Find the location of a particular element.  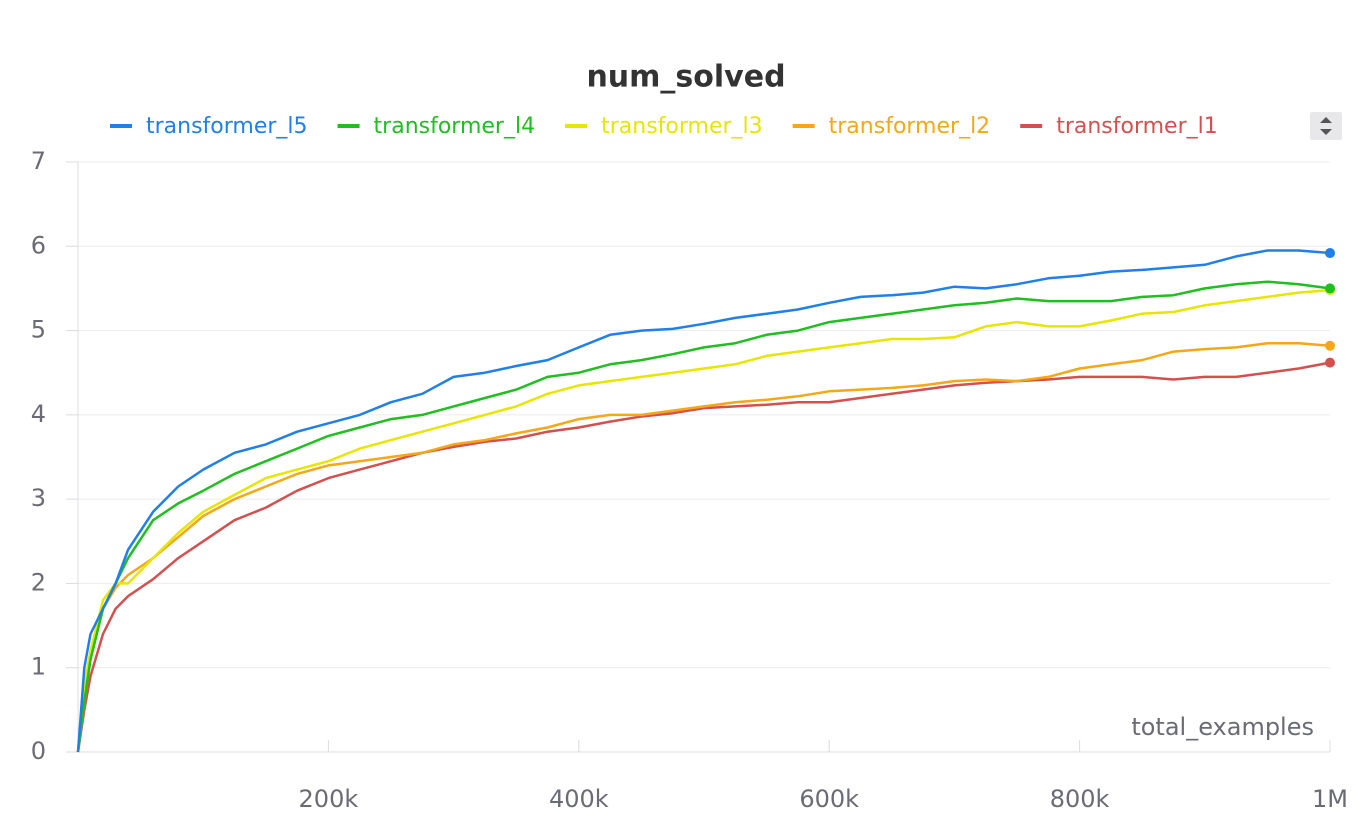

legend-label: transformer_l5 is located at coordinates (227, 126).